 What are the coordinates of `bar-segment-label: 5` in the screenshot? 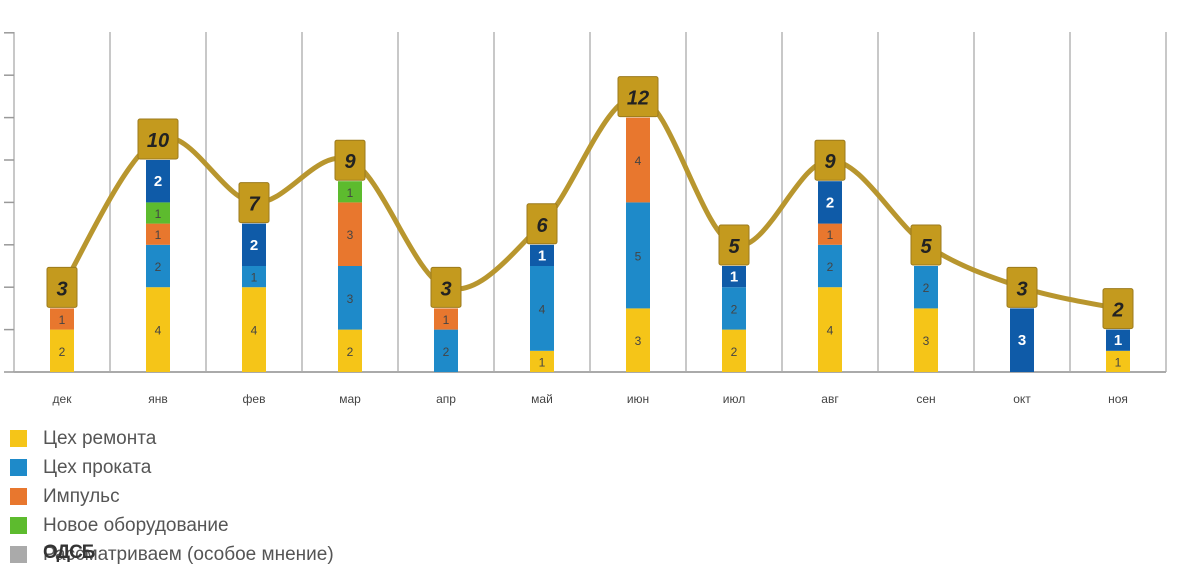 It's located at (638, 256).